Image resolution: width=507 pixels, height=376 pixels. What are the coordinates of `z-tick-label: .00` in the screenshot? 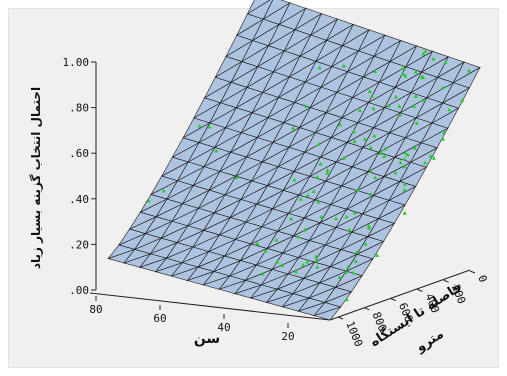 It's located at (79, 290).